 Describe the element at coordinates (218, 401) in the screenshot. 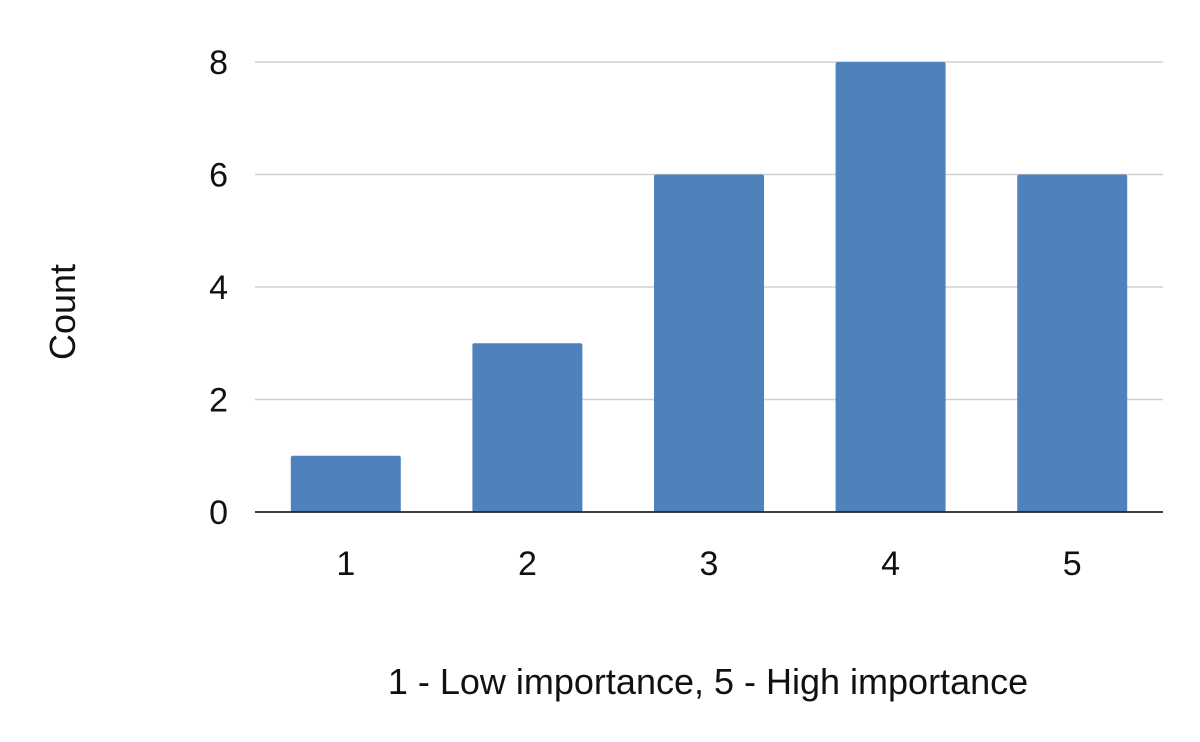

I see `y-tick-label: 2` at that location.